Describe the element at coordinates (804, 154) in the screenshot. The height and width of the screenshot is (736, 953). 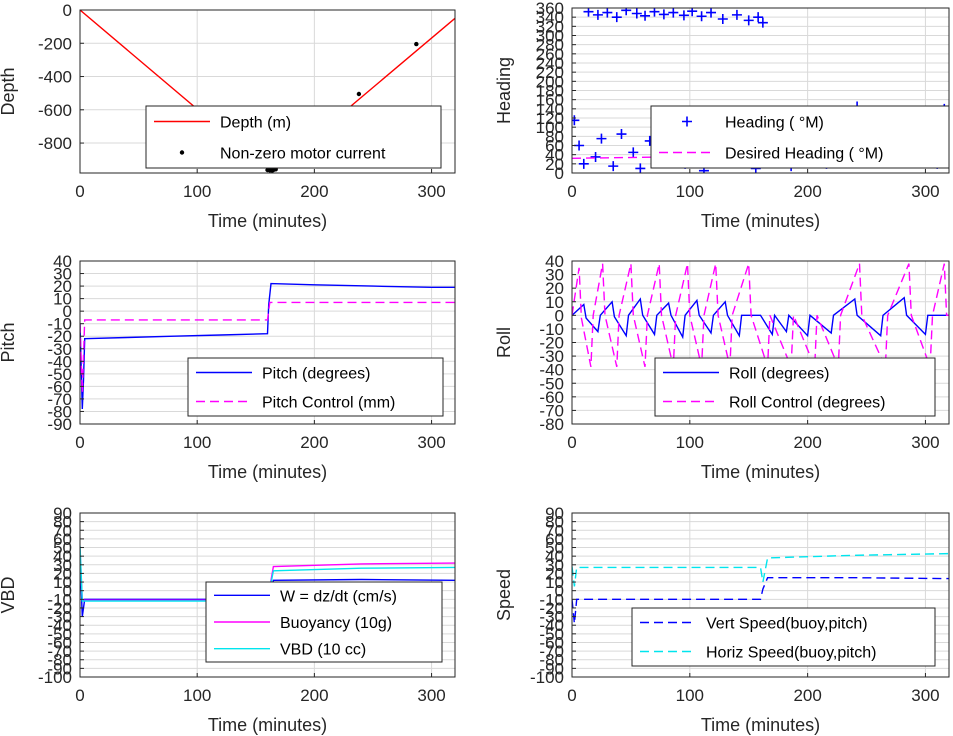
I see `legend-entry: Desired Heading ( °M)` at that location.